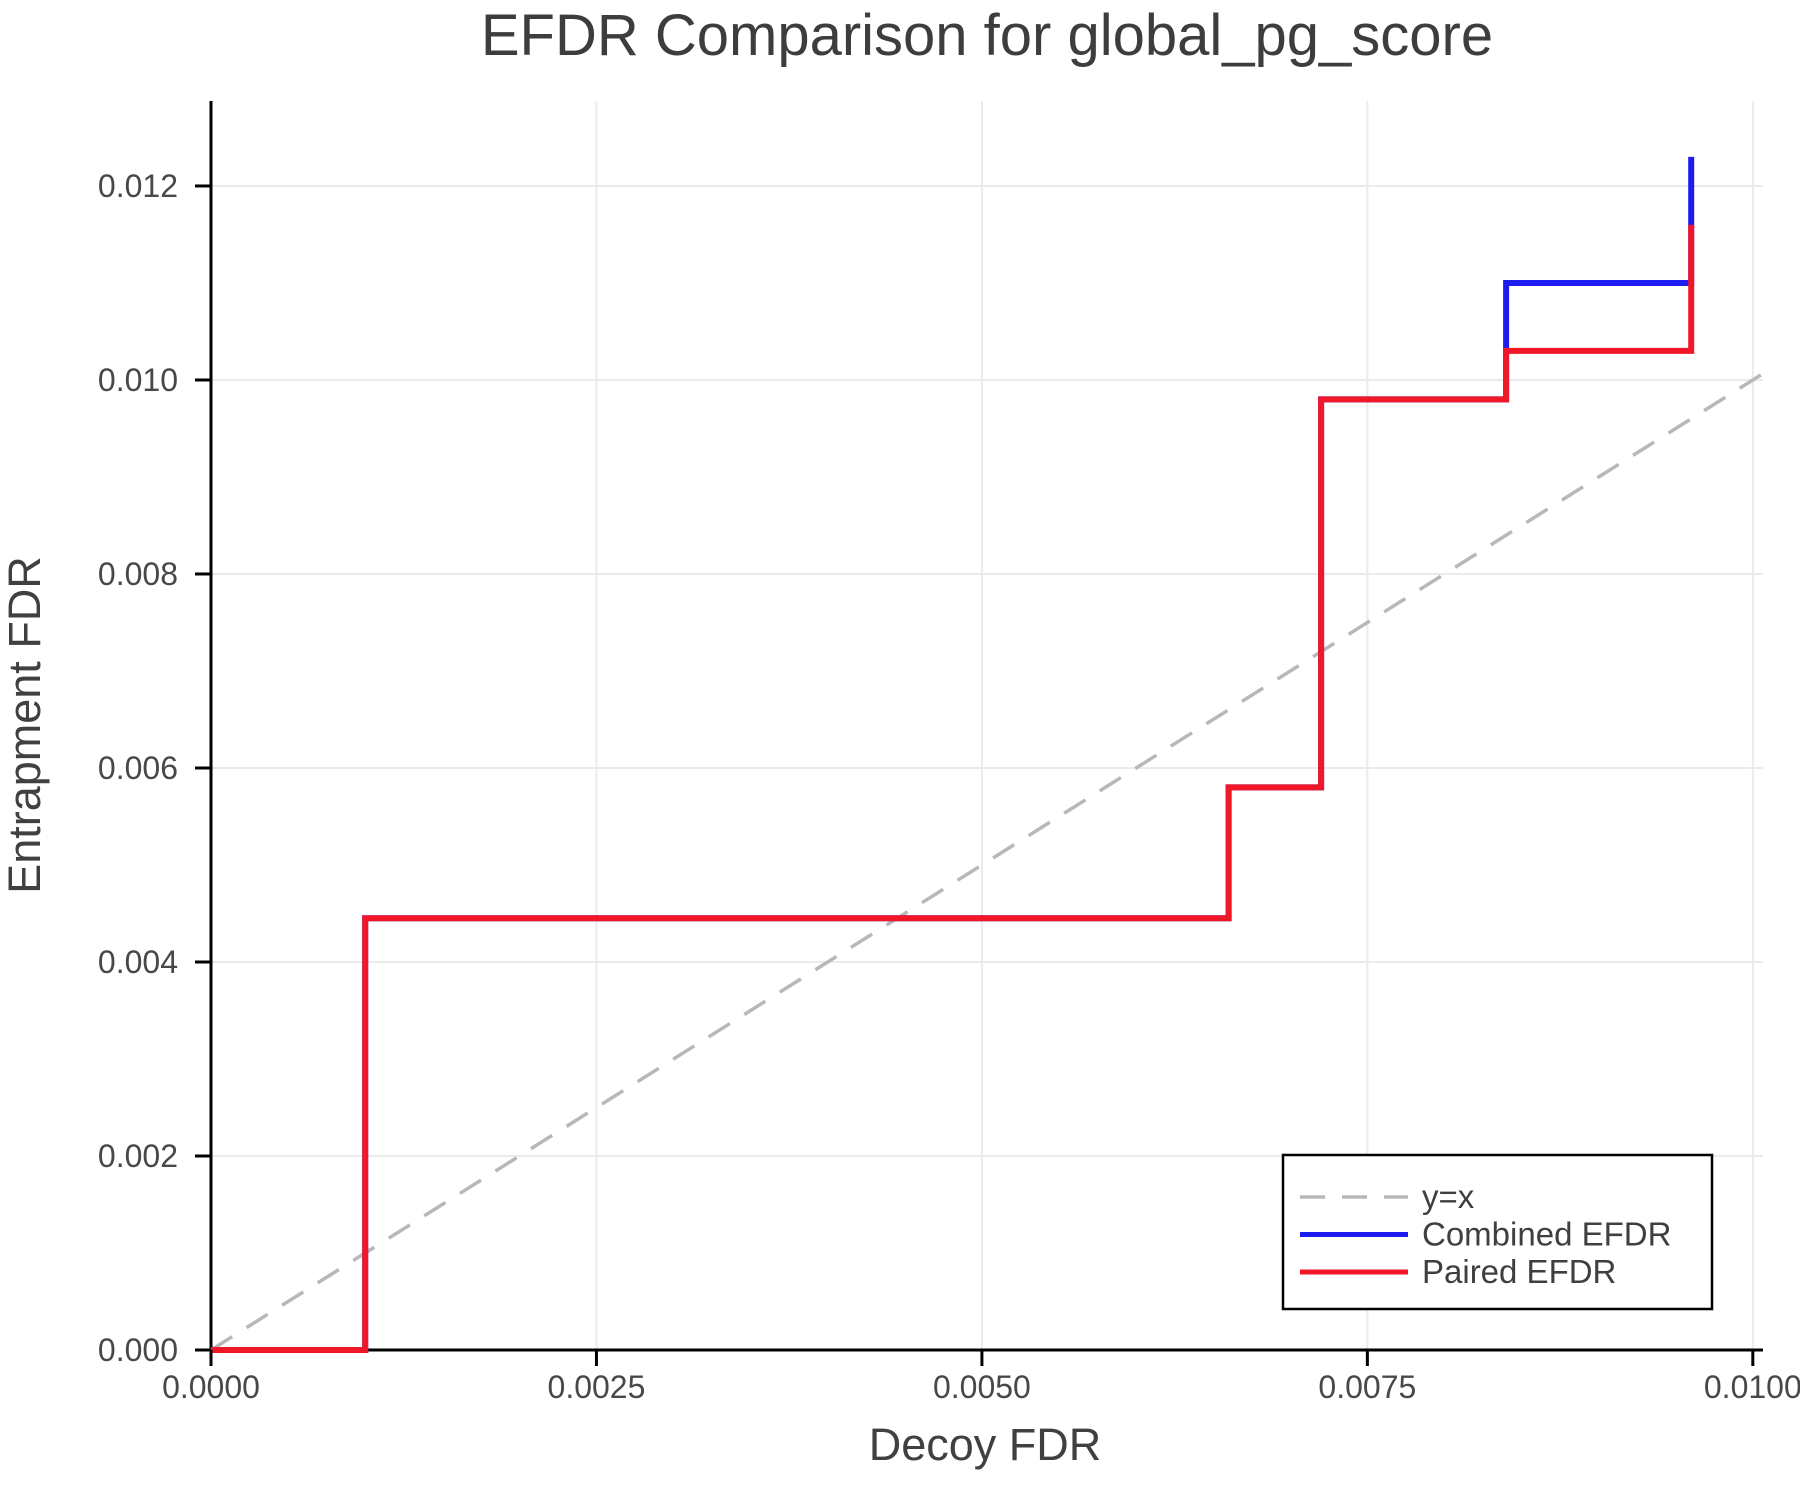  Describe the element at coordinates (138, 1350) in the screenshot. I see `y-tick-label-0.000: 0.000` at that location.